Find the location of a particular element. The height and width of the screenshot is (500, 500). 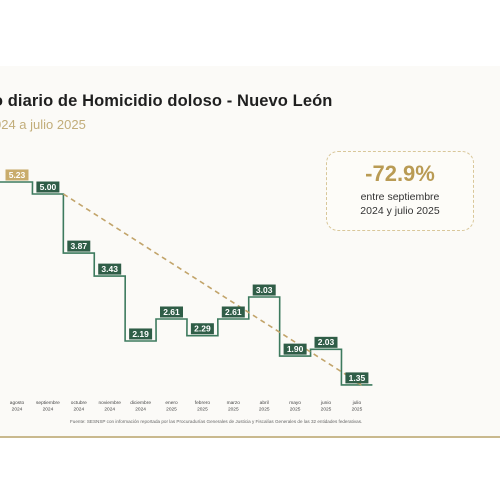

value-label: 2.03 is located at coordinates (326, 342).